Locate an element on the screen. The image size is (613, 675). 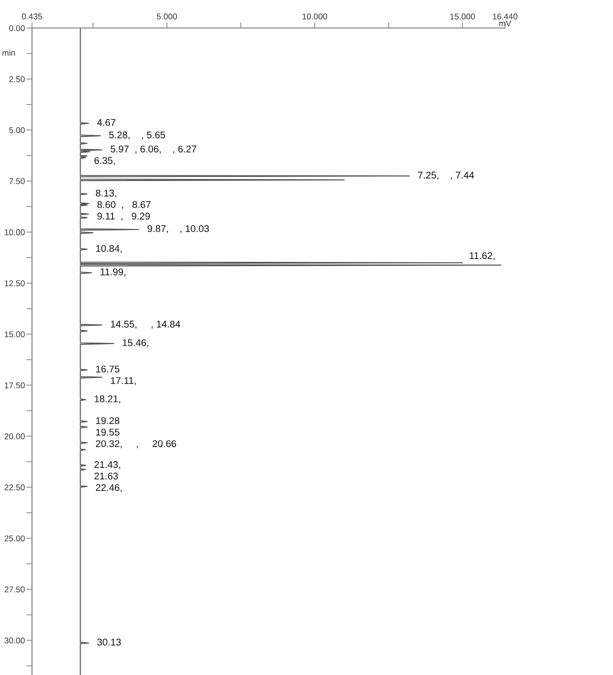
annotation: 15.46, is located at coordinates (135, 343).